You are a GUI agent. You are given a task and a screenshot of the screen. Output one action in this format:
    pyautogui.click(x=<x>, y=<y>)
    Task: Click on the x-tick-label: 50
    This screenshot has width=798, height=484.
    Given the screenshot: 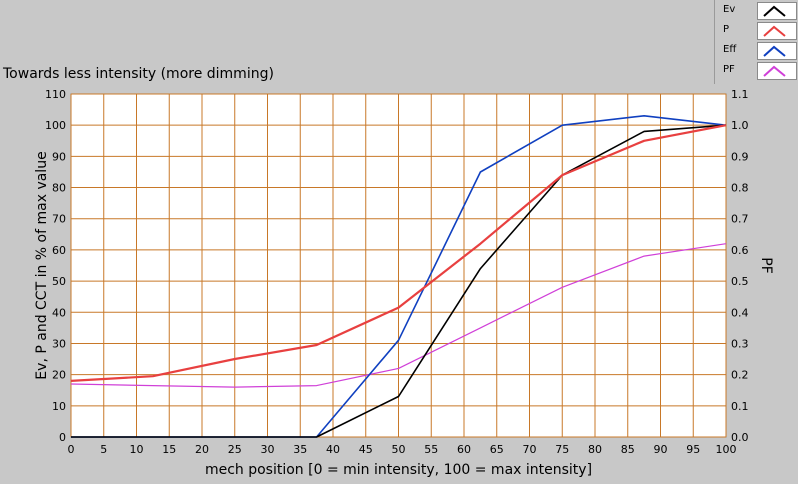 What is the action you would take?
    pyautogui.click(x=399, y=449)
    